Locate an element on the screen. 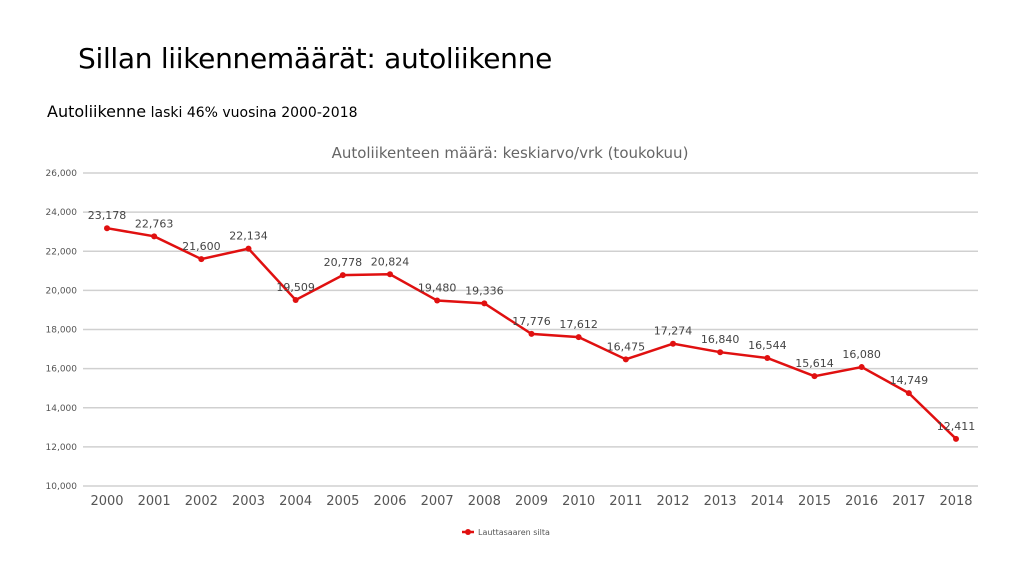  x-tick-label: 2015 is located at coordinates (814, 501).